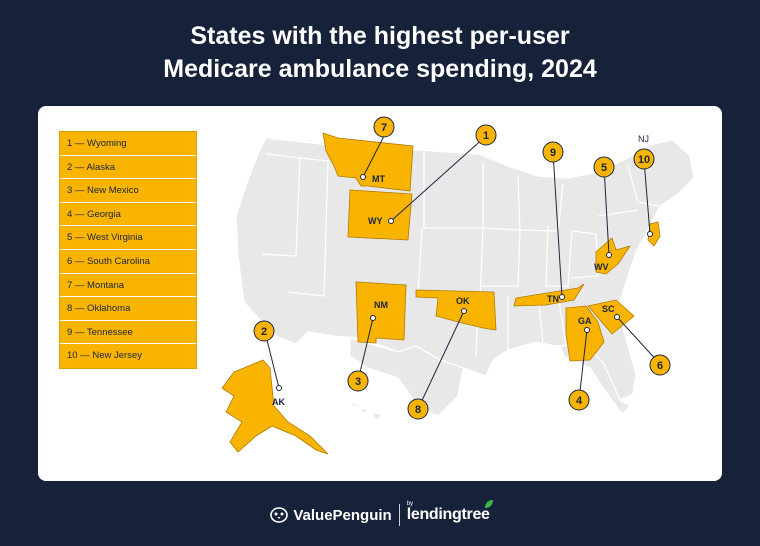 The height and width of the screenshot is (546, 760). What do you see at coordinates (608, 309) in the screenshot?
I see `label-sc: SC` at bounding box center [608, 309].